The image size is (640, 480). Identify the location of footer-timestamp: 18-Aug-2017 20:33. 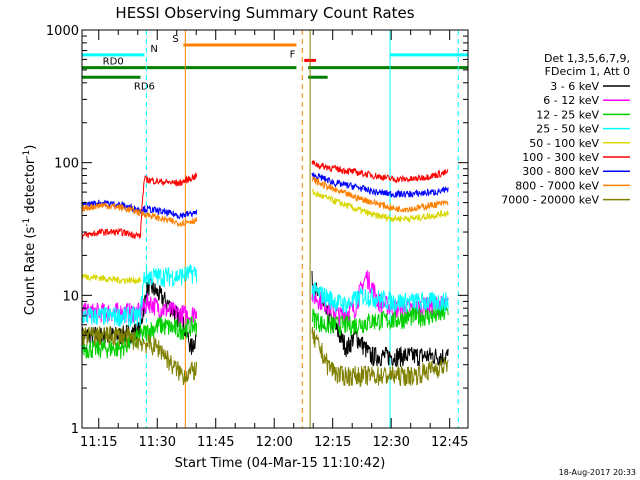
(597, 472).